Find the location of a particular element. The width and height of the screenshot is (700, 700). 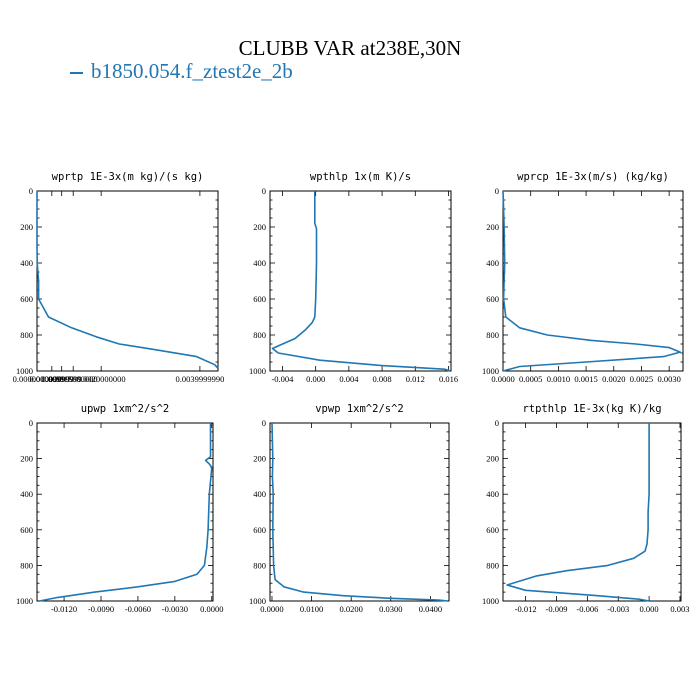

x-tick-label: 0.0025 is located at coordinates (641, 379).